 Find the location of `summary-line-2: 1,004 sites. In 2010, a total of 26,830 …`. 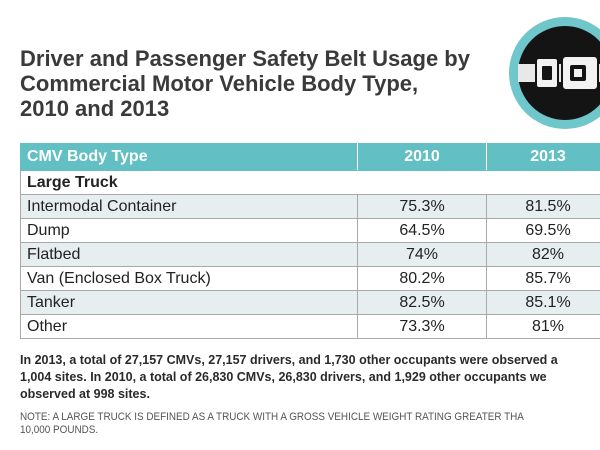

summary-line-2: 1,004 sites. In 2010, a total of 26,830 … is located at coordinates (283, 377).